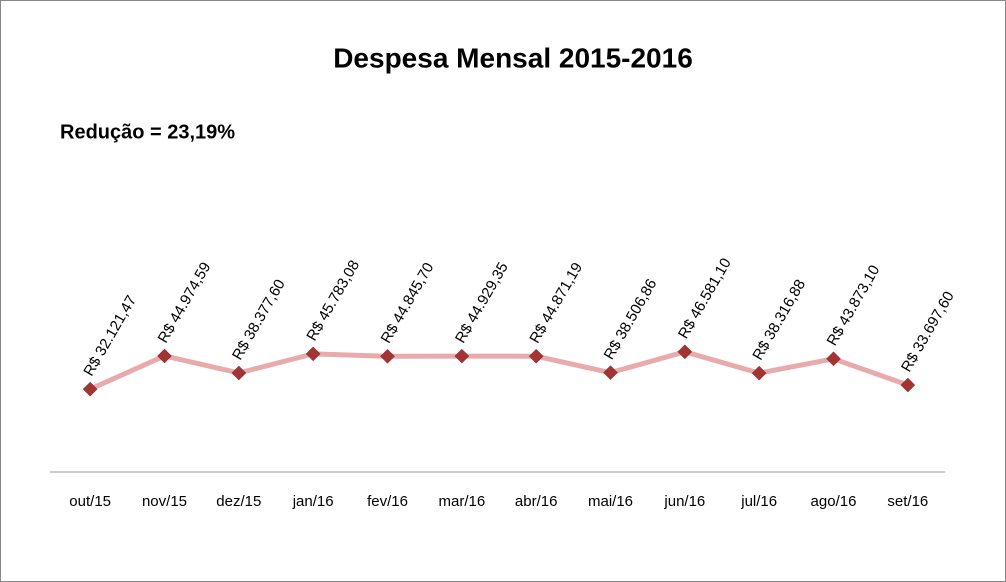  I want to click on x-tick-label: jul/16, so click(758, 501).